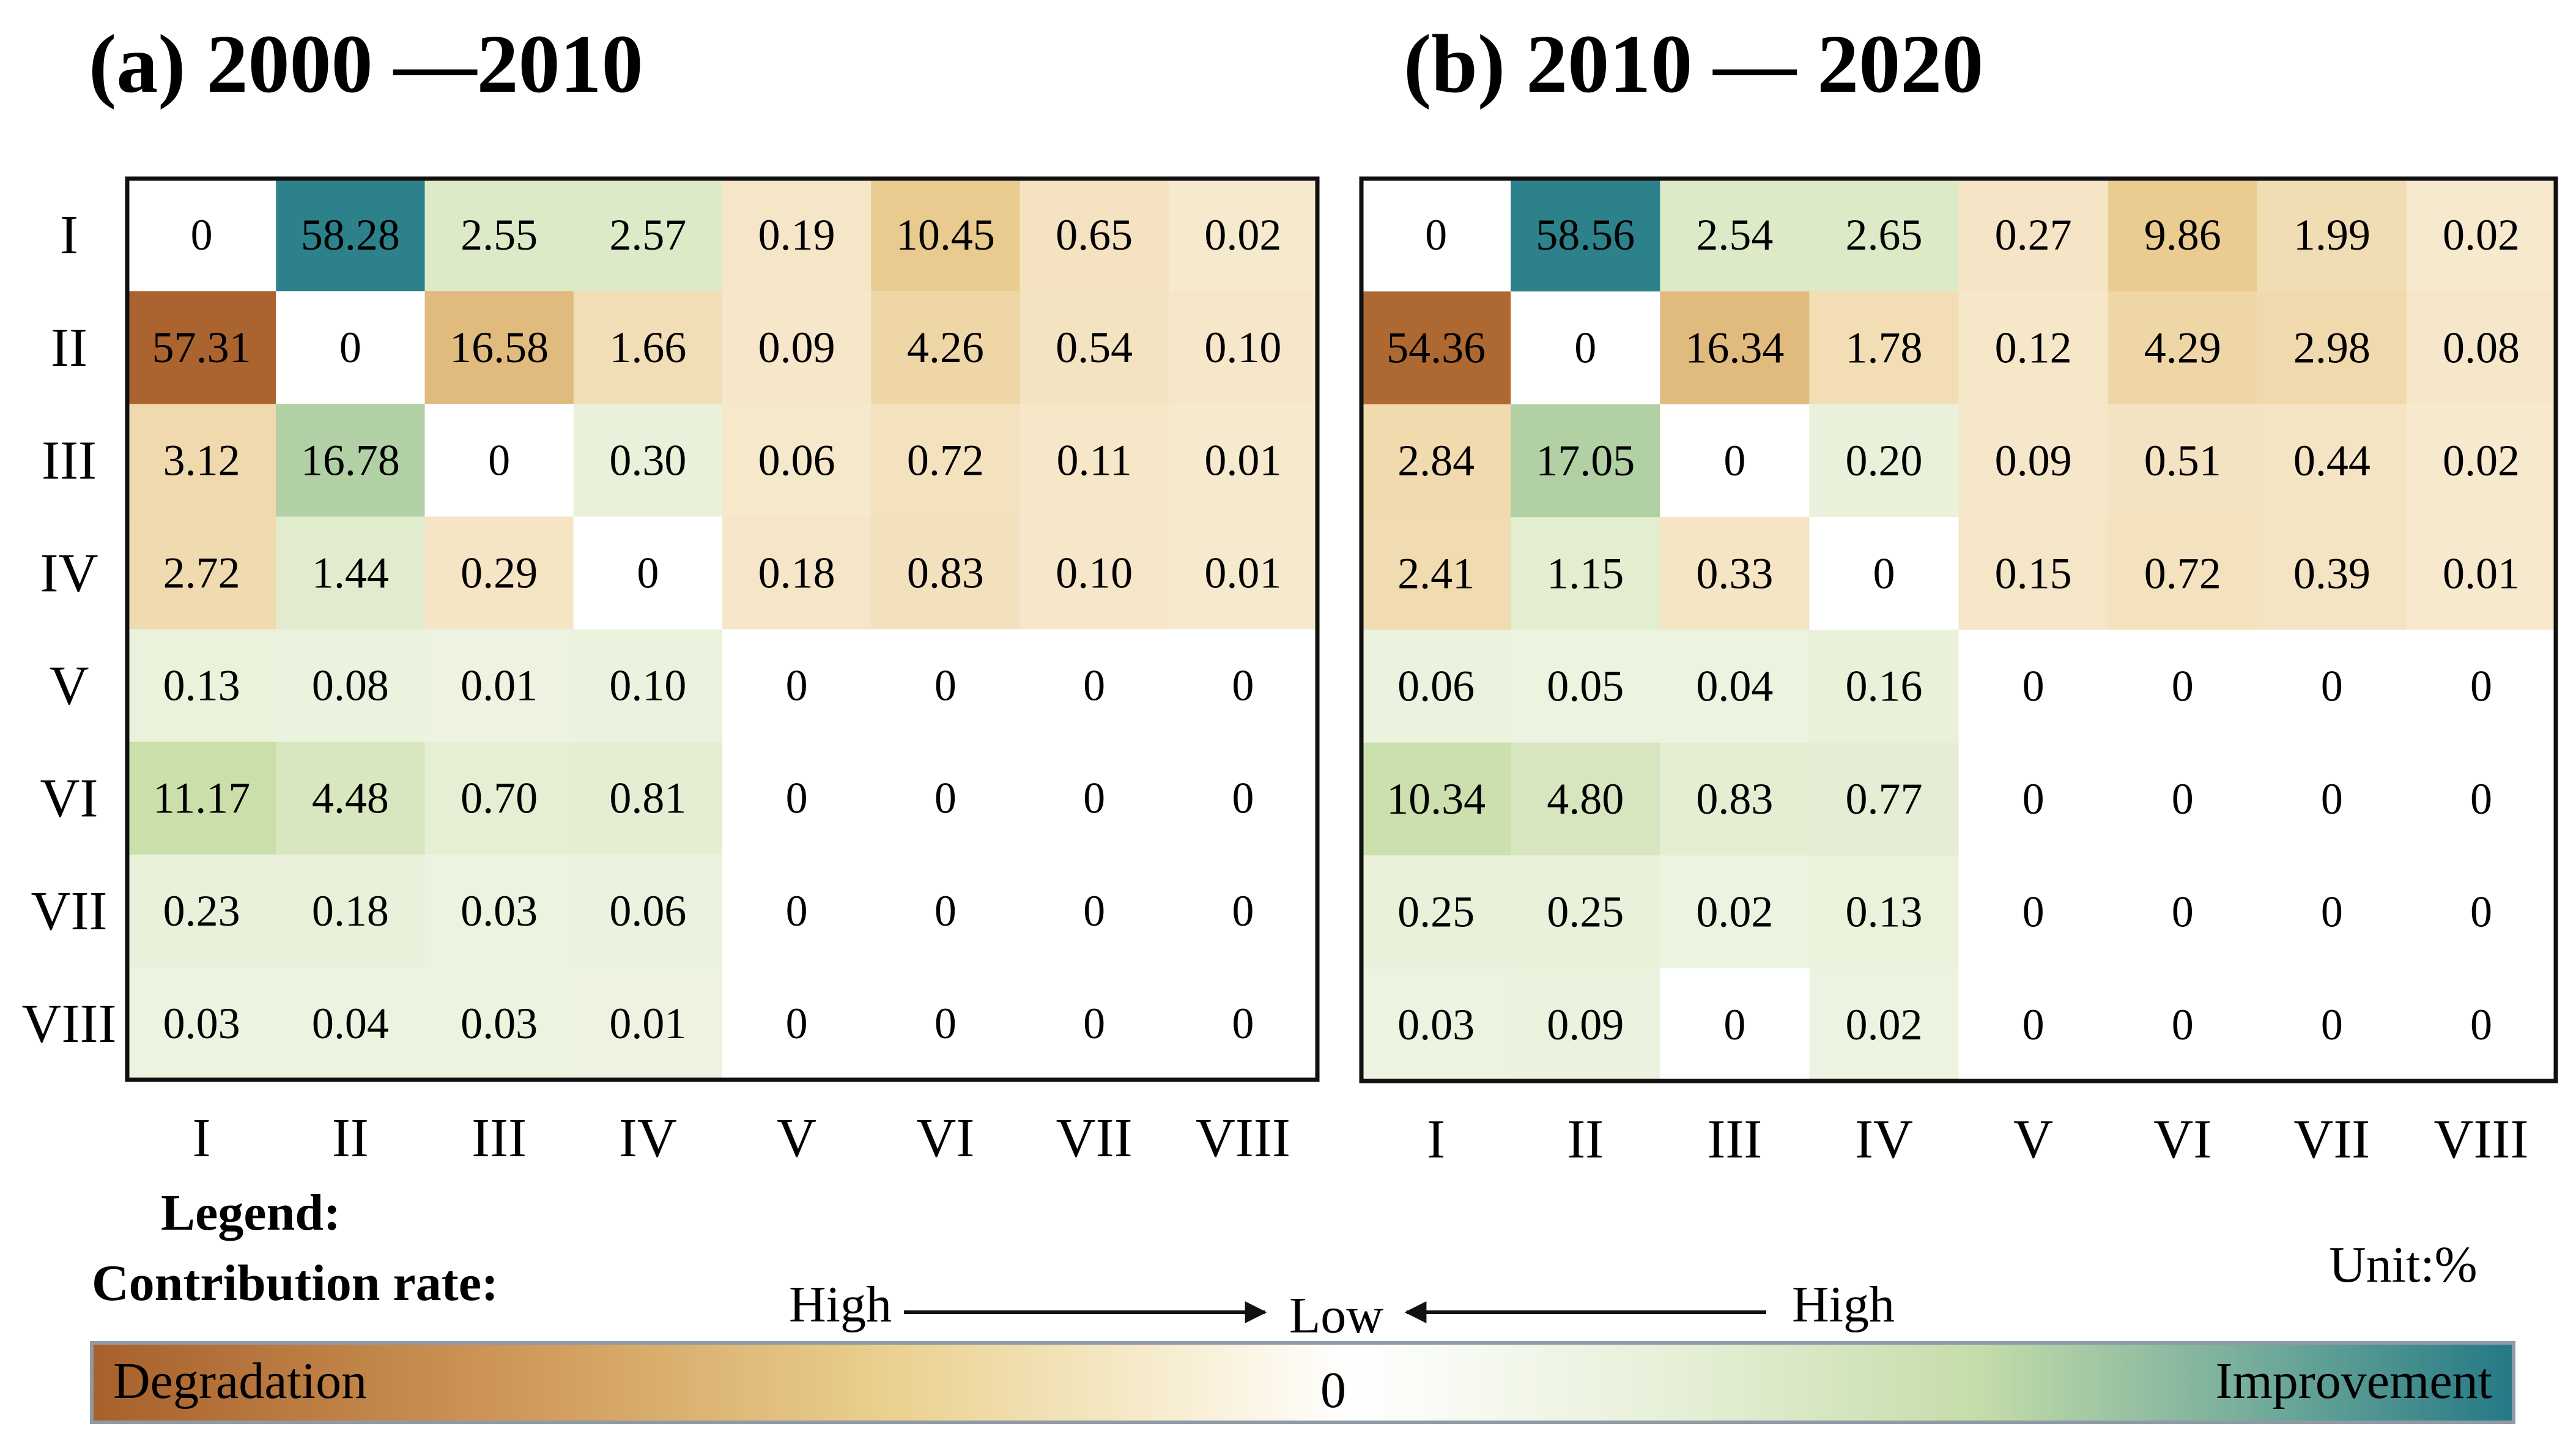 The width and height of the screenshot is (2576, 1445). I want to click on panel-a-value-1-7: 0.65, so click(1094, 234).